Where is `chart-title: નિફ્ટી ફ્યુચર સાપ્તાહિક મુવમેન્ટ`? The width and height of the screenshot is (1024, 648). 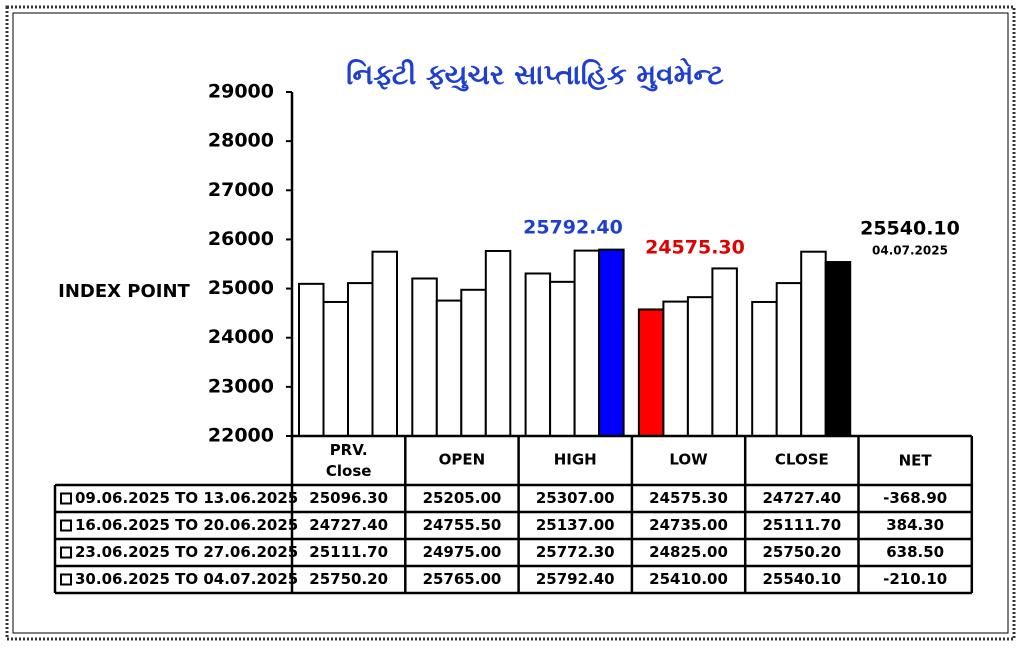
chart-title: નિફ્ટી ફ્યુચર સાપ્તાહિક મુવમેન્ટ is located at coordinates (535, 75).